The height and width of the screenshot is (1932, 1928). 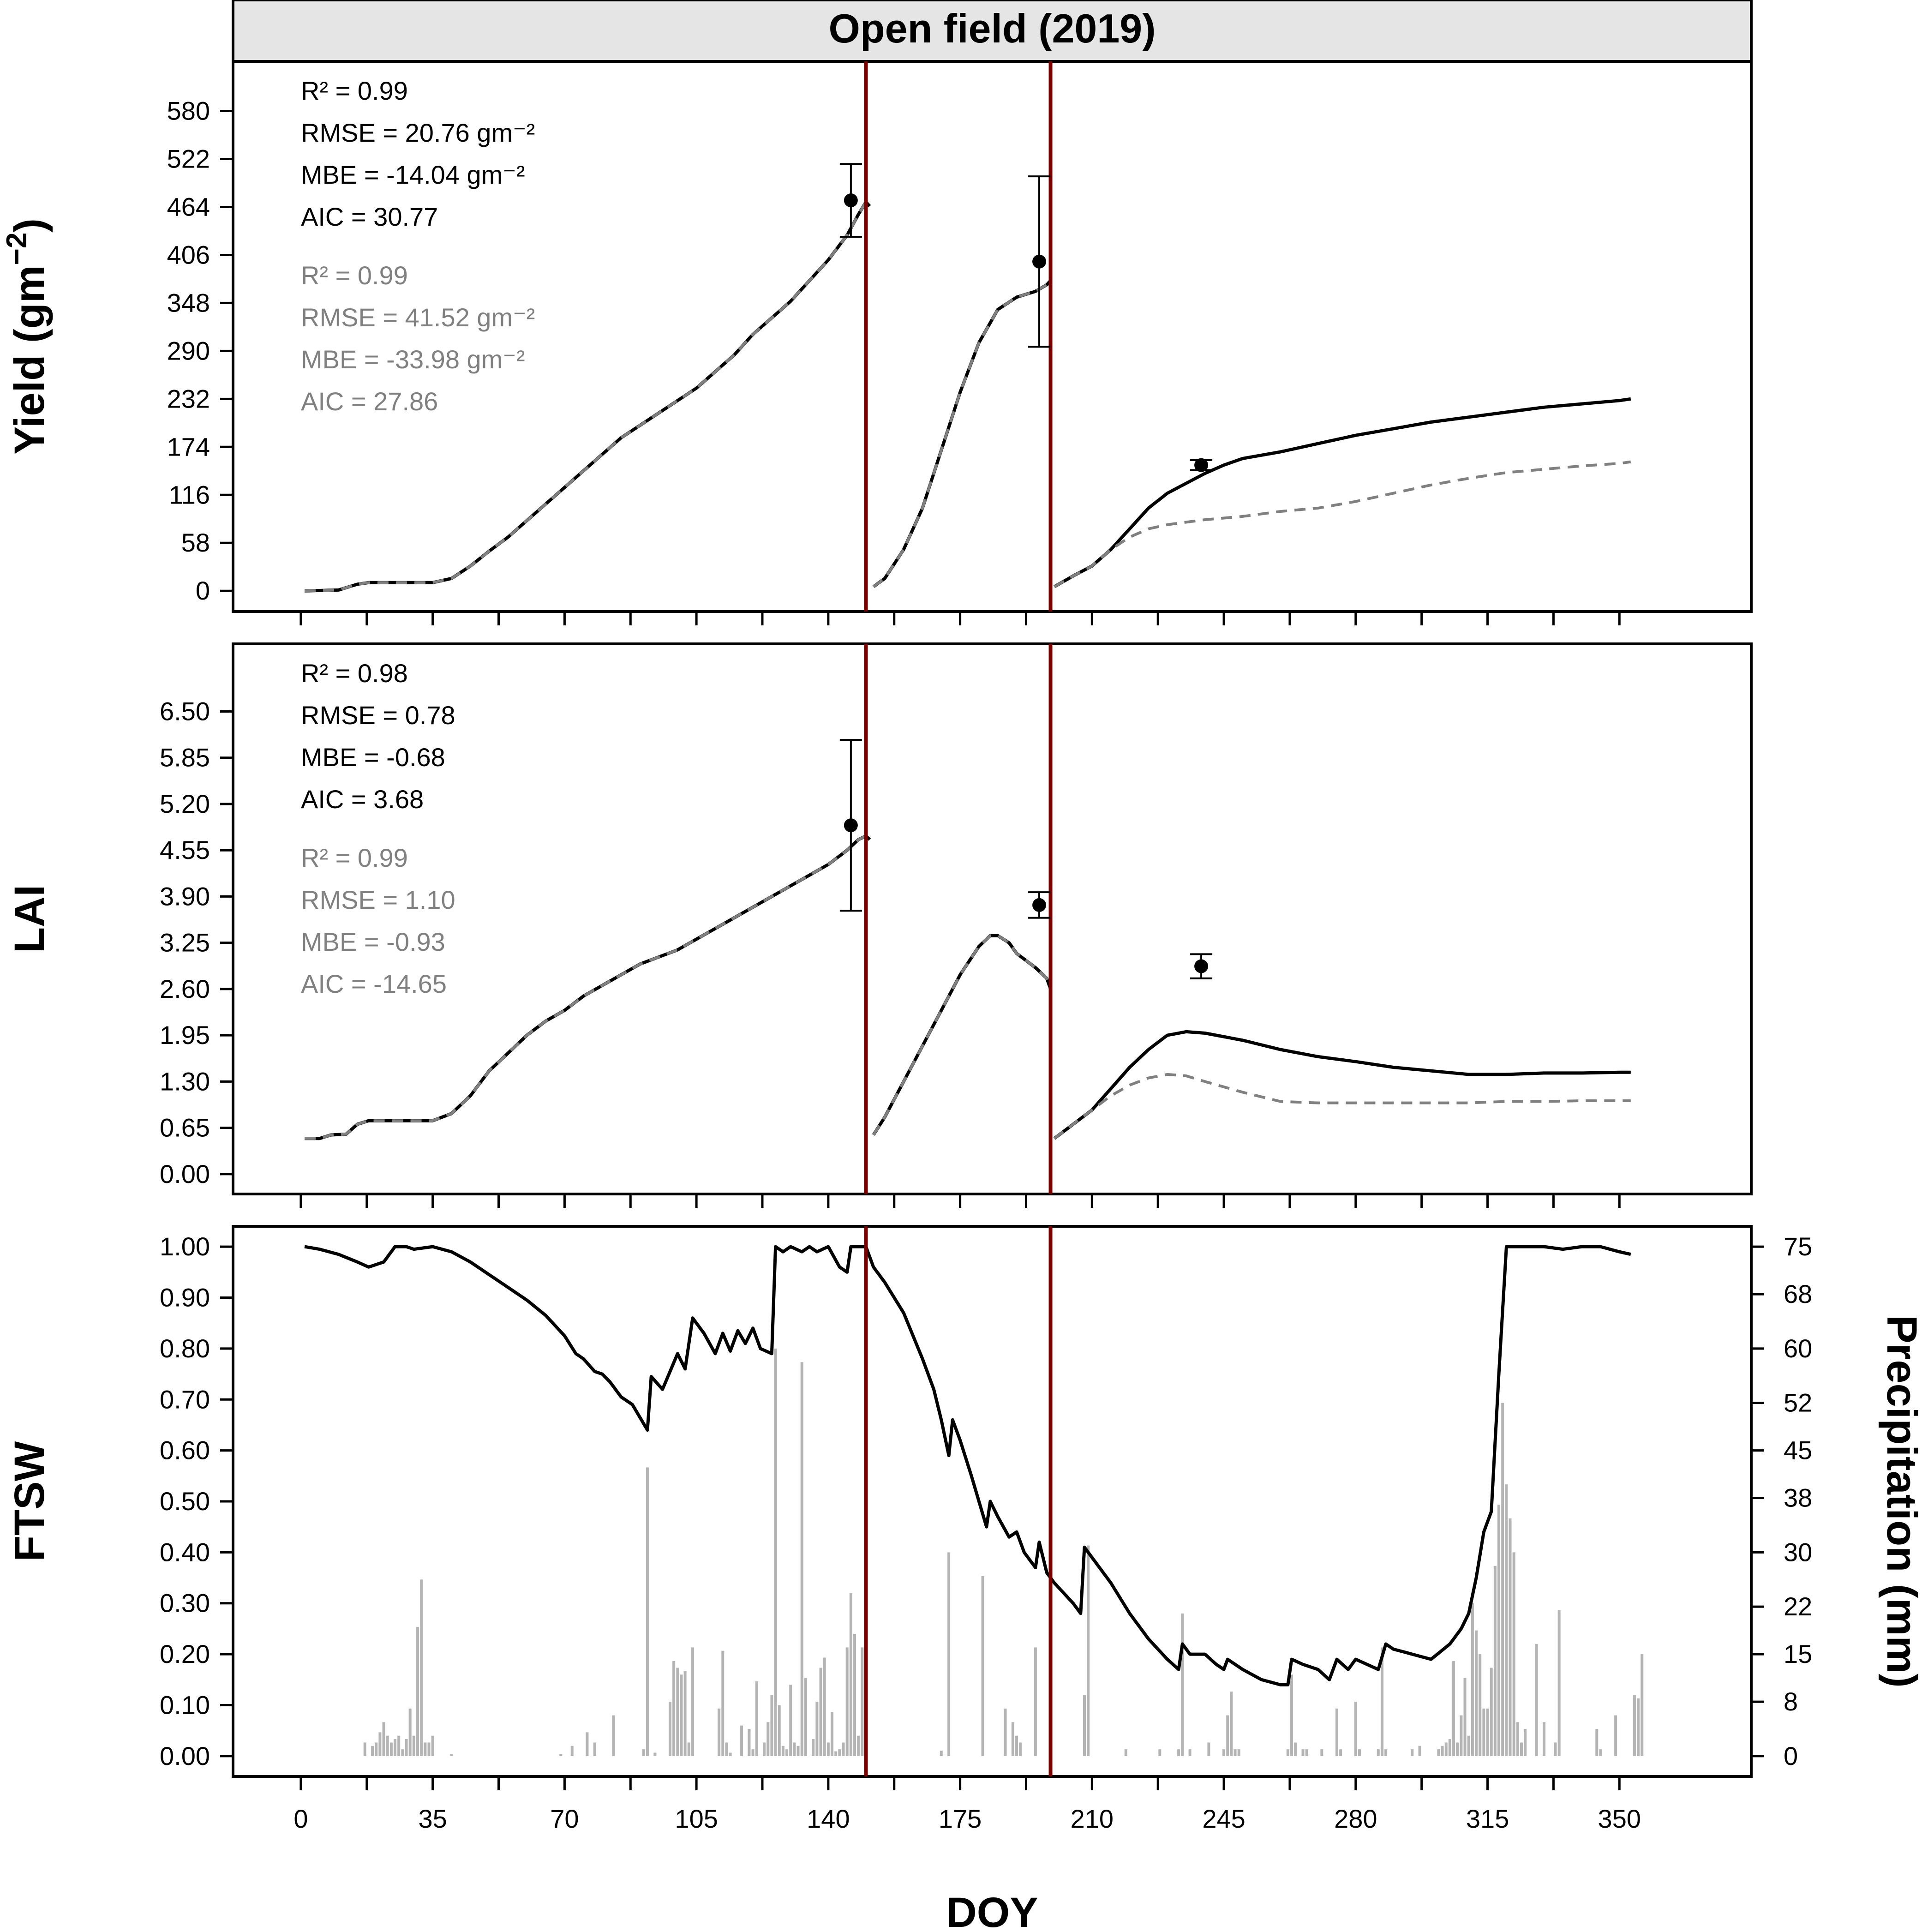 I want to click on yield-stat-rmse-grey: RMSE = 41.52 gm⁻², so click(x=418, y=317).